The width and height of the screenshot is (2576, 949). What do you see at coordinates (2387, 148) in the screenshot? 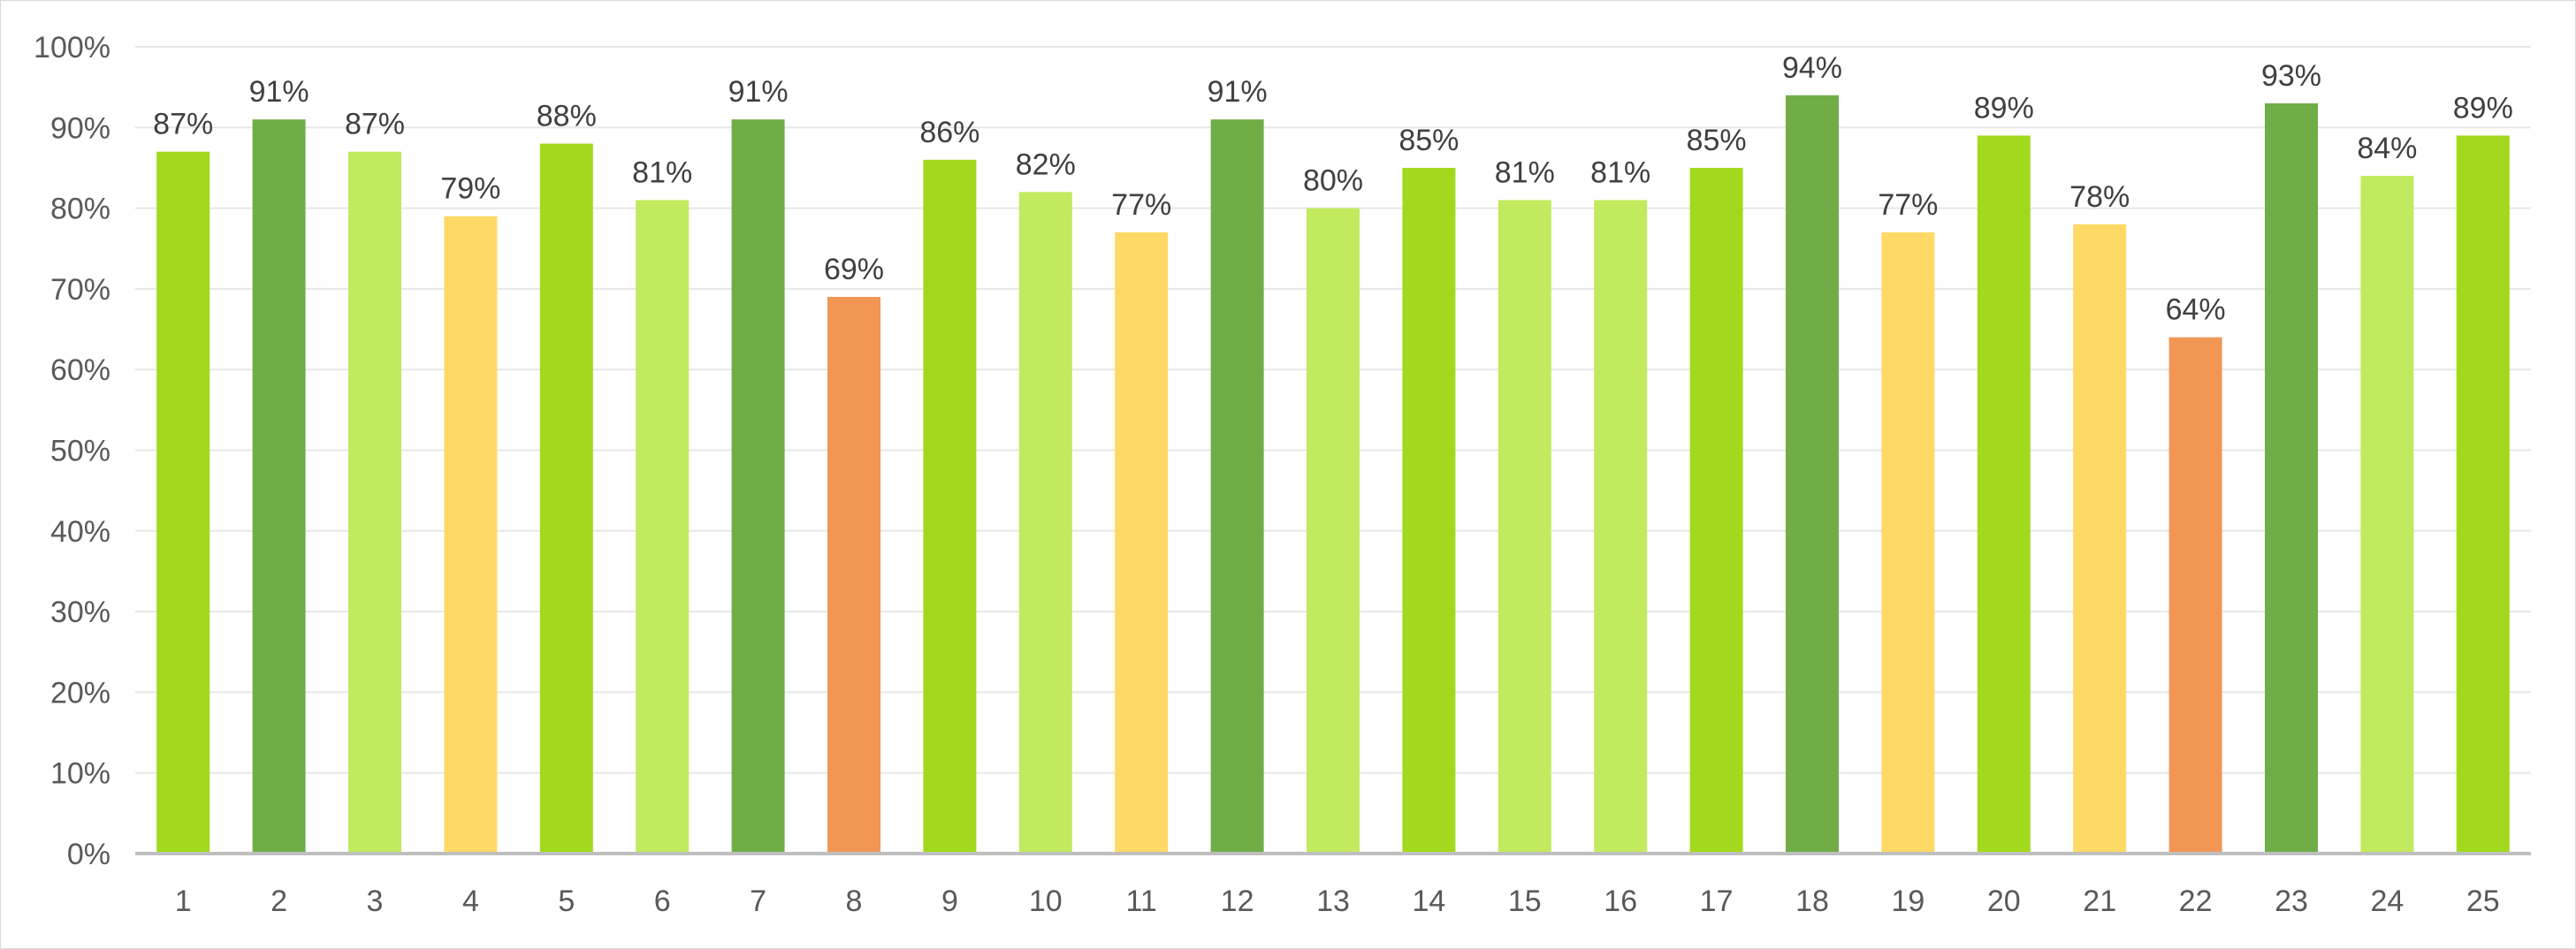
I see `data-label: 84%` at bounding box center [2387, 148].